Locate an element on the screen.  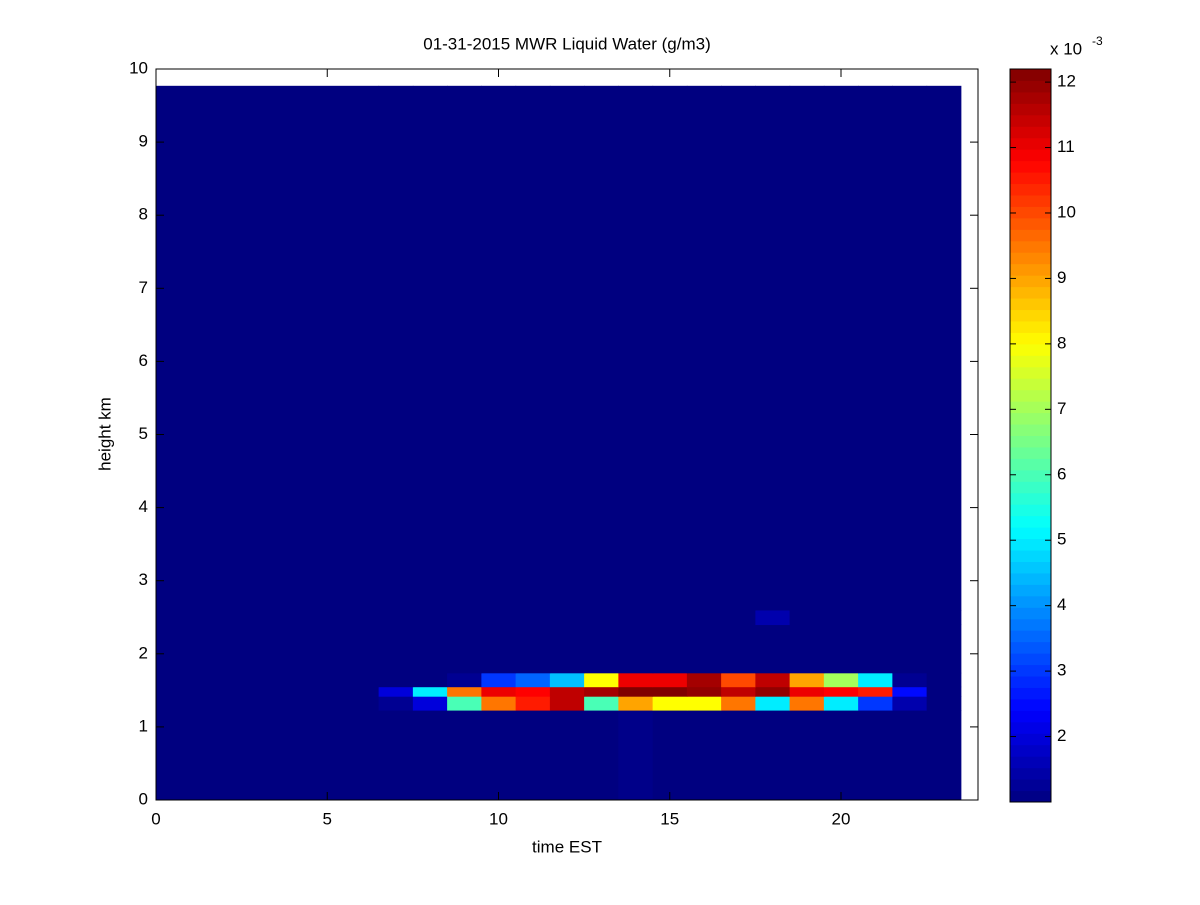
y-tick-label: 5 is located at coordinates (143, 433).